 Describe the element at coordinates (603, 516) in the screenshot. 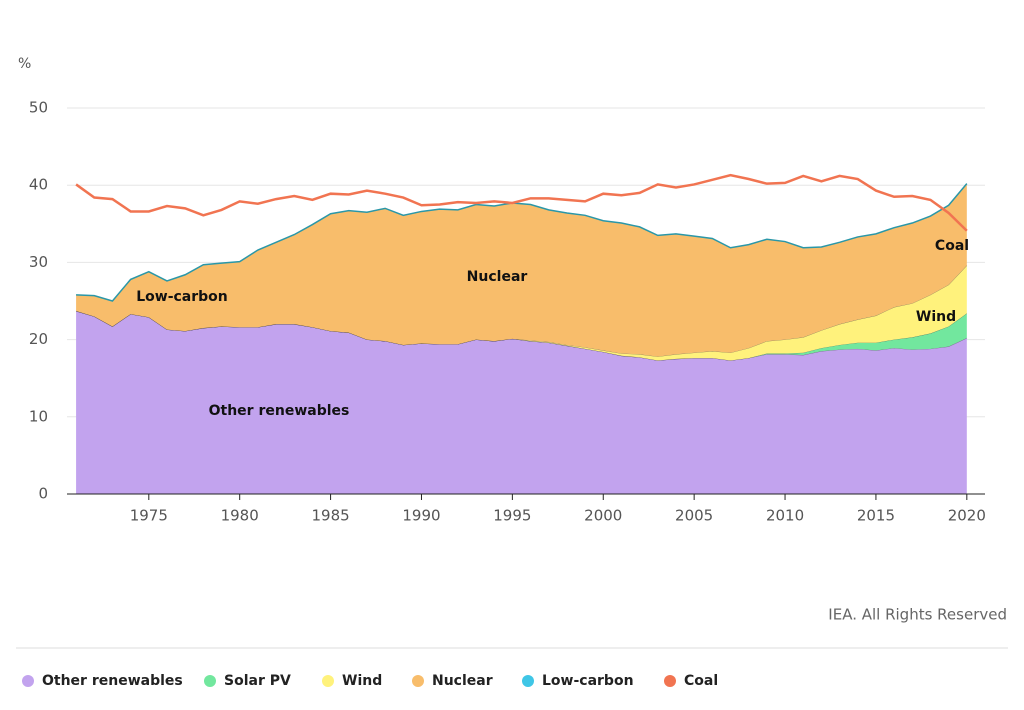

I see `x-tick-label: 2000` at that location.